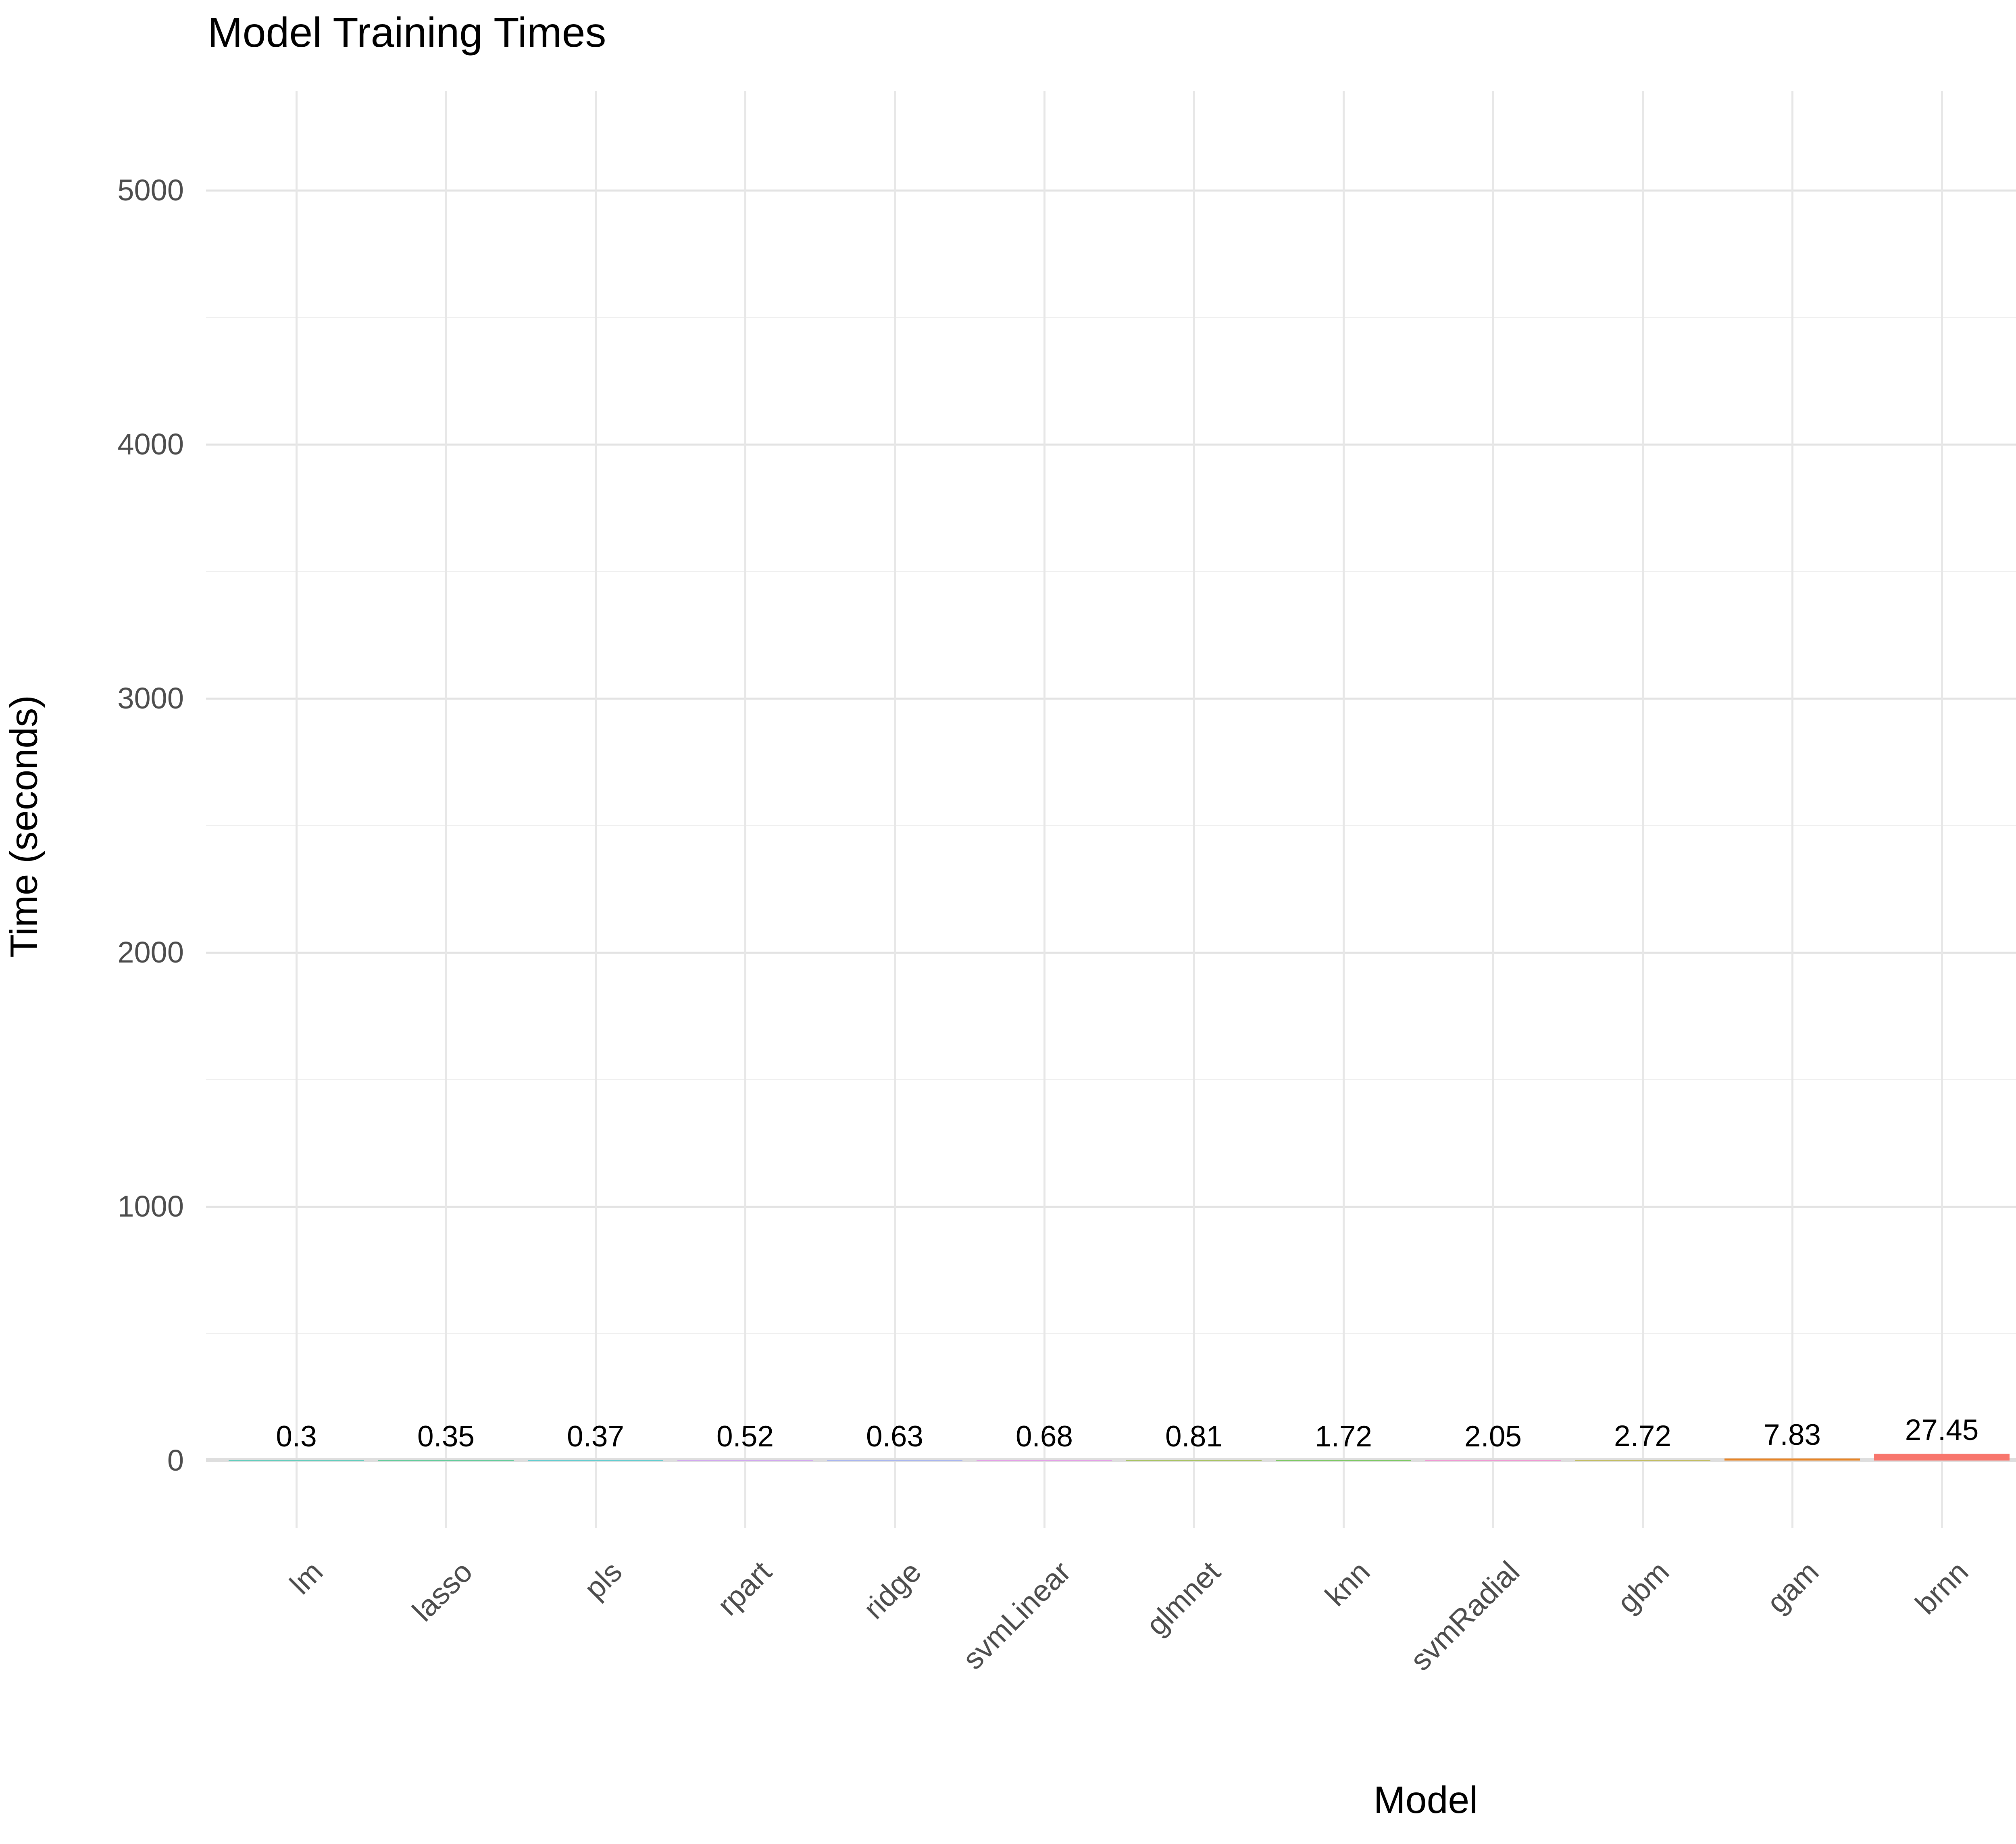 This screenshot has height=1844, width=2016. What do you see at coordinates (1194, 1460) in the screenshot?
I see `bar-glmnet` at bounding box center [1194, 1460].